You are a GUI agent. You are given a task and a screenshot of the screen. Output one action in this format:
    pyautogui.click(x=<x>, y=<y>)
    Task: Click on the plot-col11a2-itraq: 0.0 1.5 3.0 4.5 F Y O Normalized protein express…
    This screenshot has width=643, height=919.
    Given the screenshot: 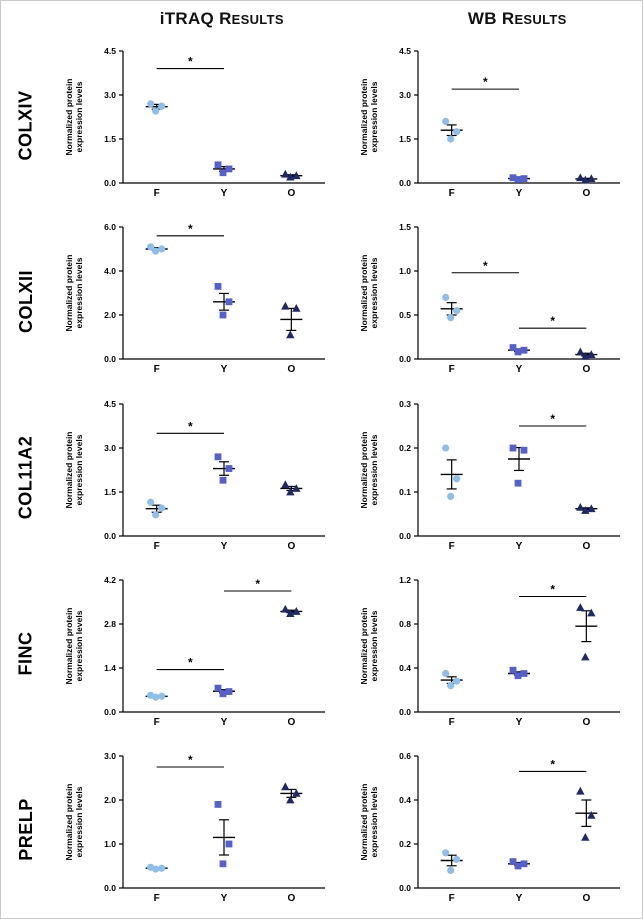 What is the action you would take?
    pyautogui.click(x=199, y=478)
    